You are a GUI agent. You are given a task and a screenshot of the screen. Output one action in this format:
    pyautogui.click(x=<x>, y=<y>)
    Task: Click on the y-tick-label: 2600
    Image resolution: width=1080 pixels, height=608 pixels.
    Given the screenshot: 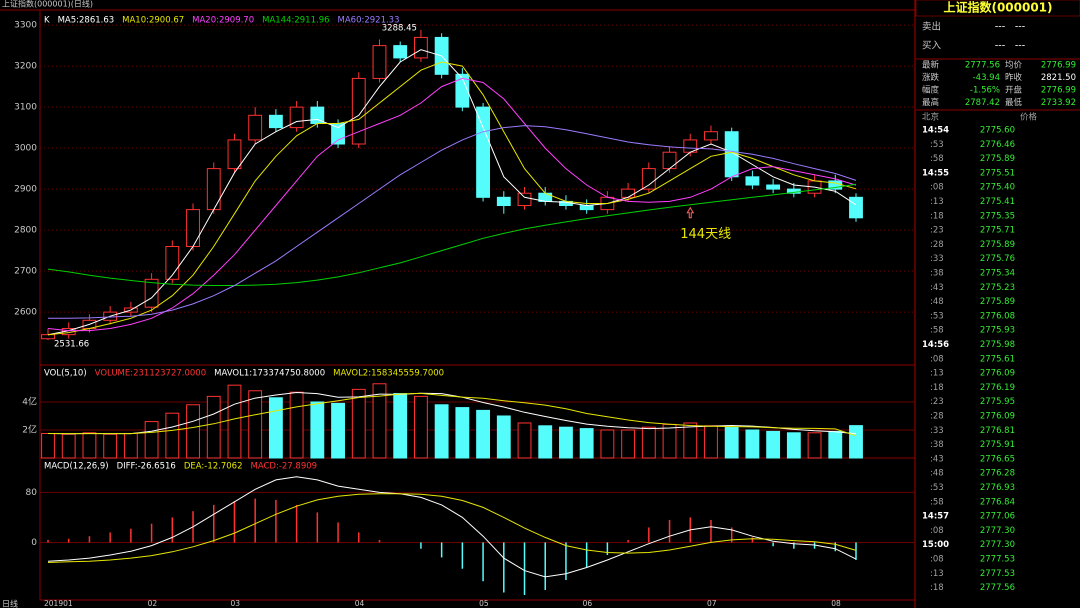 What is the action you would take?
    pyautogui.click(x=25, y=313)
    